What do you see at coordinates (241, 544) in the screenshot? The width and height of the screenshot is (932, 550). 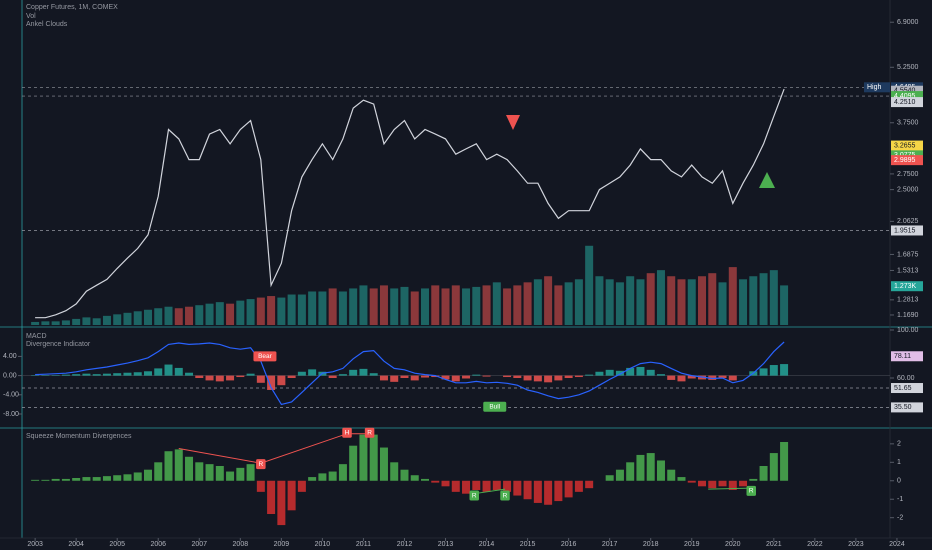 I see `x-tick-label: 2008` at bounding box center [241, 544].